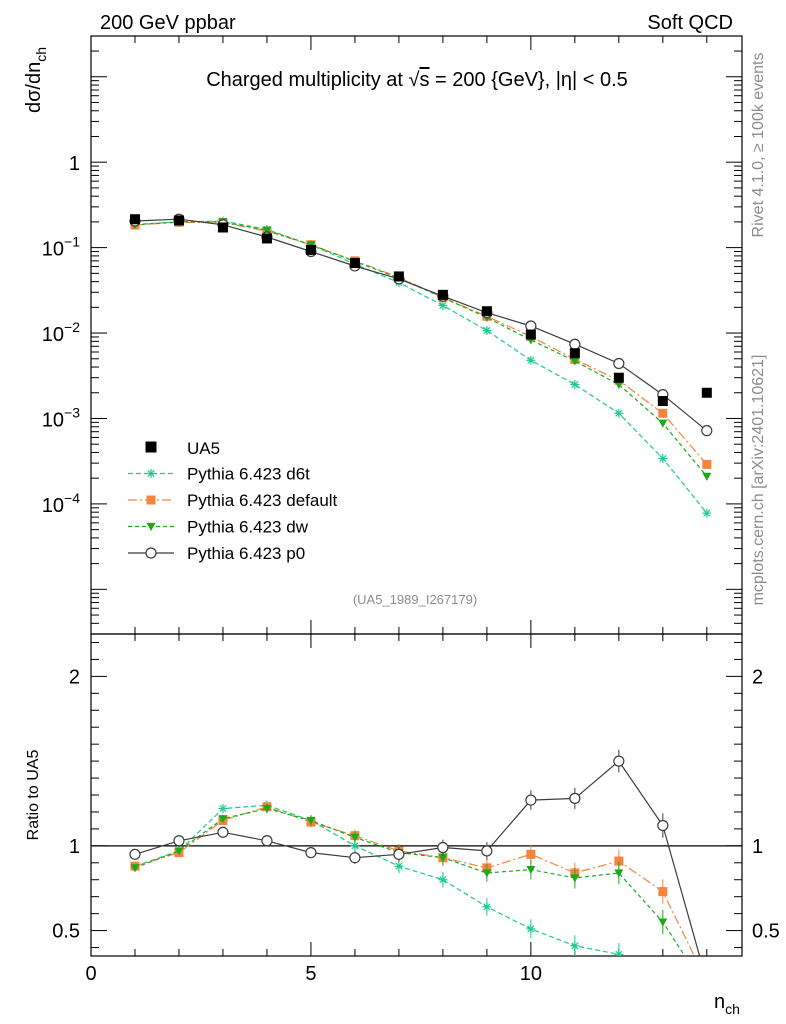  What do you see at coordinates (758, 145) in the screenshot?
I see `rivet-version-text: Rivet 4.1.0, ≥ 100k events` at bounding box center [758, 145].